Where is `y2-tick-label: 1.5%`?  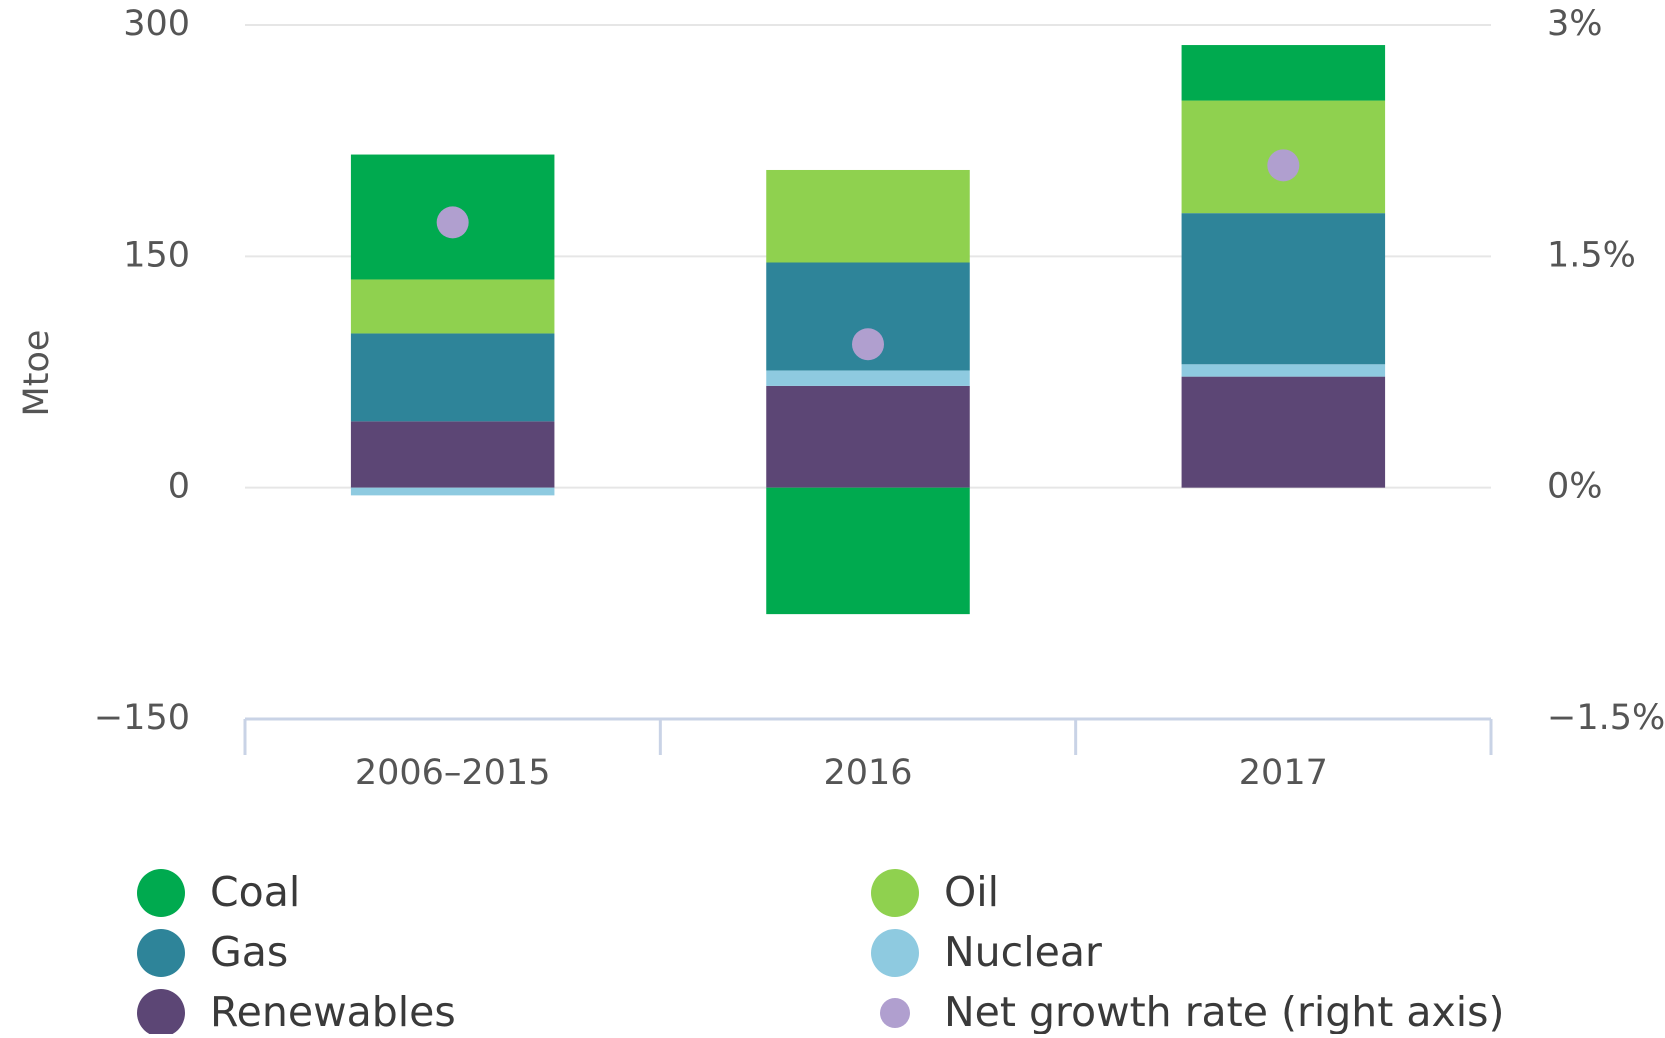
y2-tick-label: 1.5% is located at coordinates (1591, 255).